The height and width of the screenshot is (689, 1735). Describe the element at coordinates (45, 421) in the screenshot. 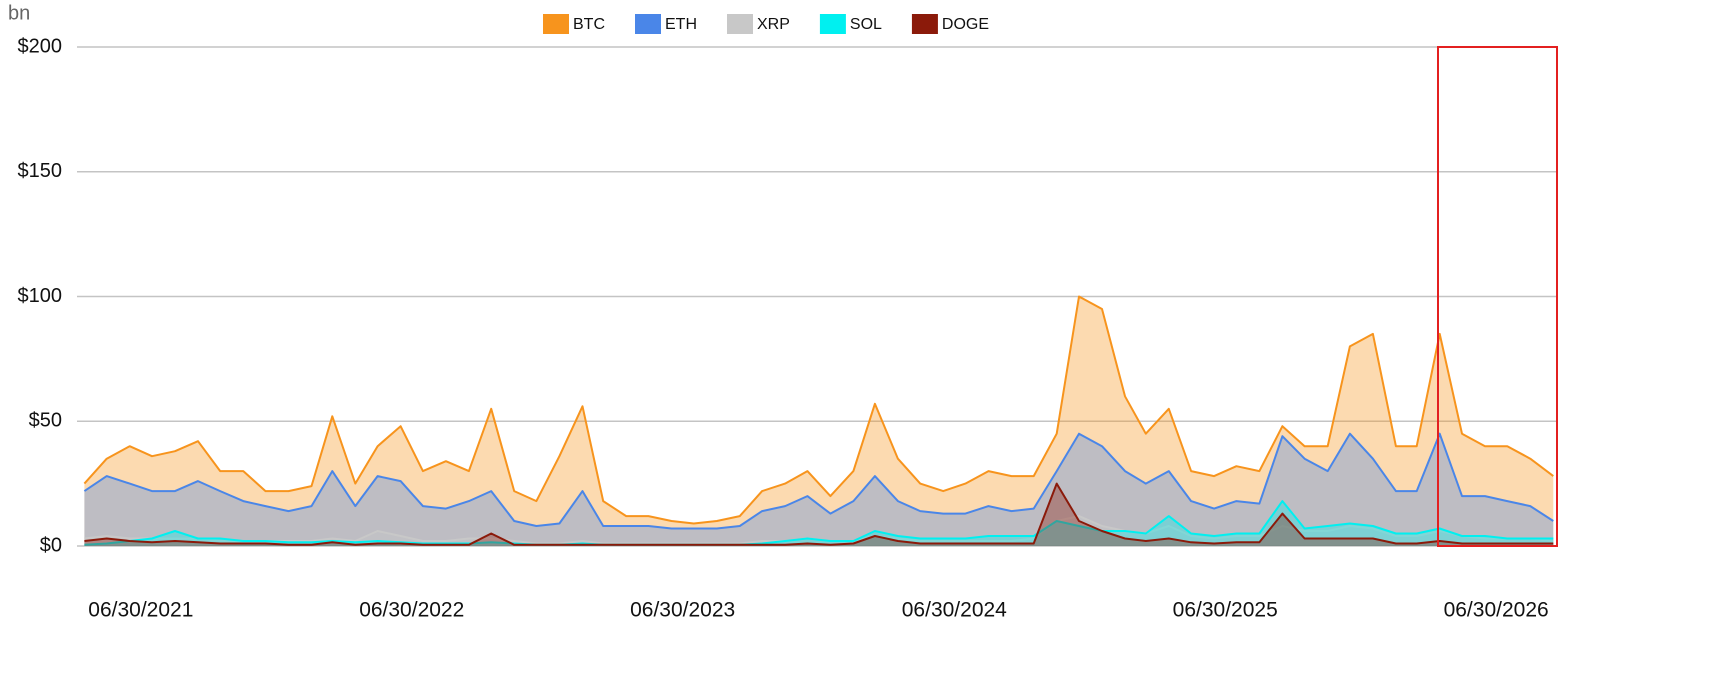

I see `y-tick-label: $50` at that location.